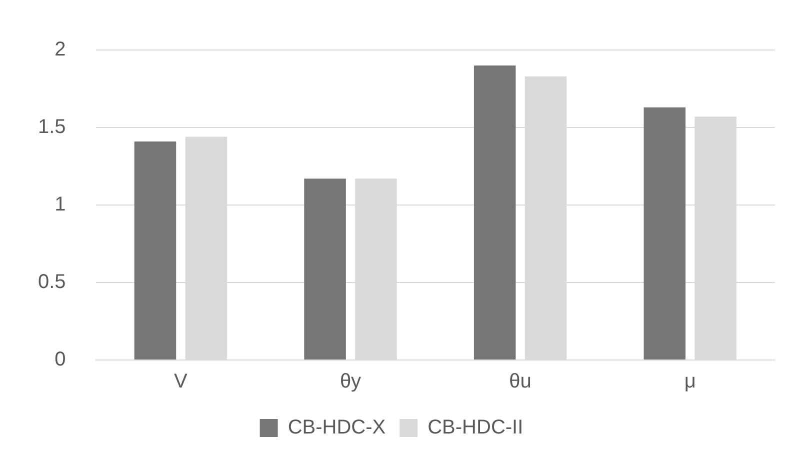 The width and height of the screenshot is (793, 456). I want to click on y-tick-label: 1.5, so click(52, 127).